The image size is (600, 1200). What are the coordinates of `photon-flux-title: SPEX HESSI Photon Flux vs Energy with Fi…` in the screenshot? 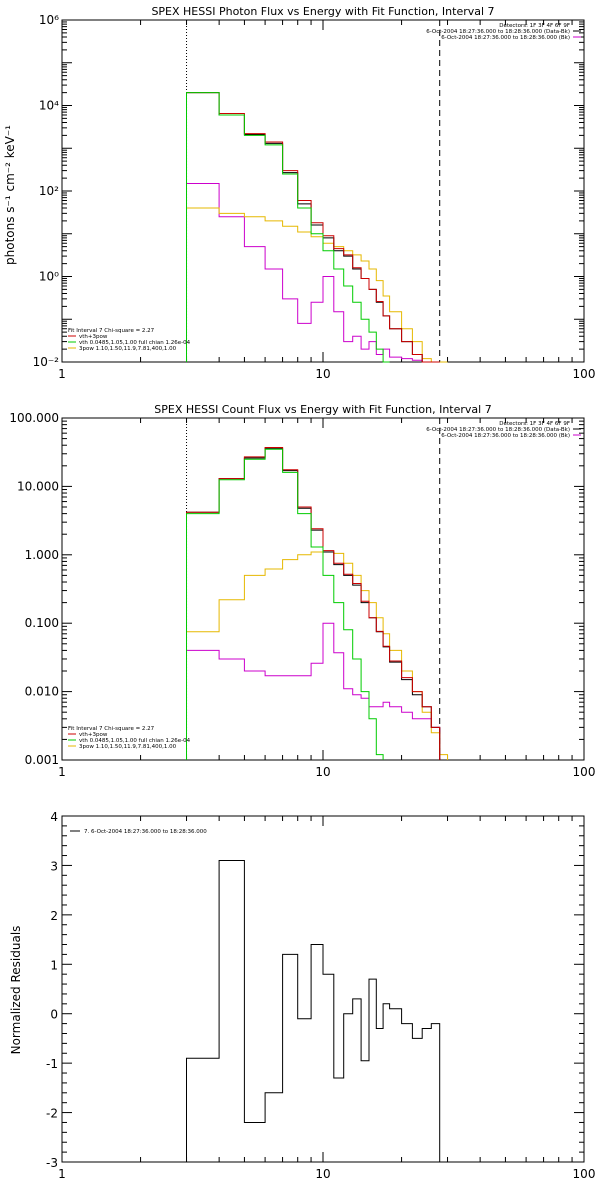 It's located at (322, 11).